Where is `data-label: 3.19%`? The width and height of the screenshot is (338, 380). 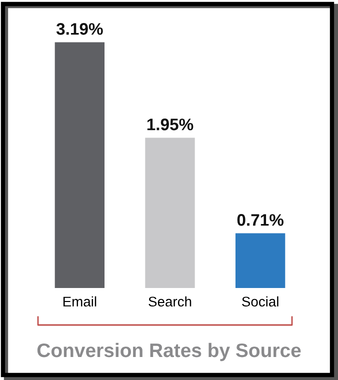
data-label: 3.19% is located at coordinates (79, 29).